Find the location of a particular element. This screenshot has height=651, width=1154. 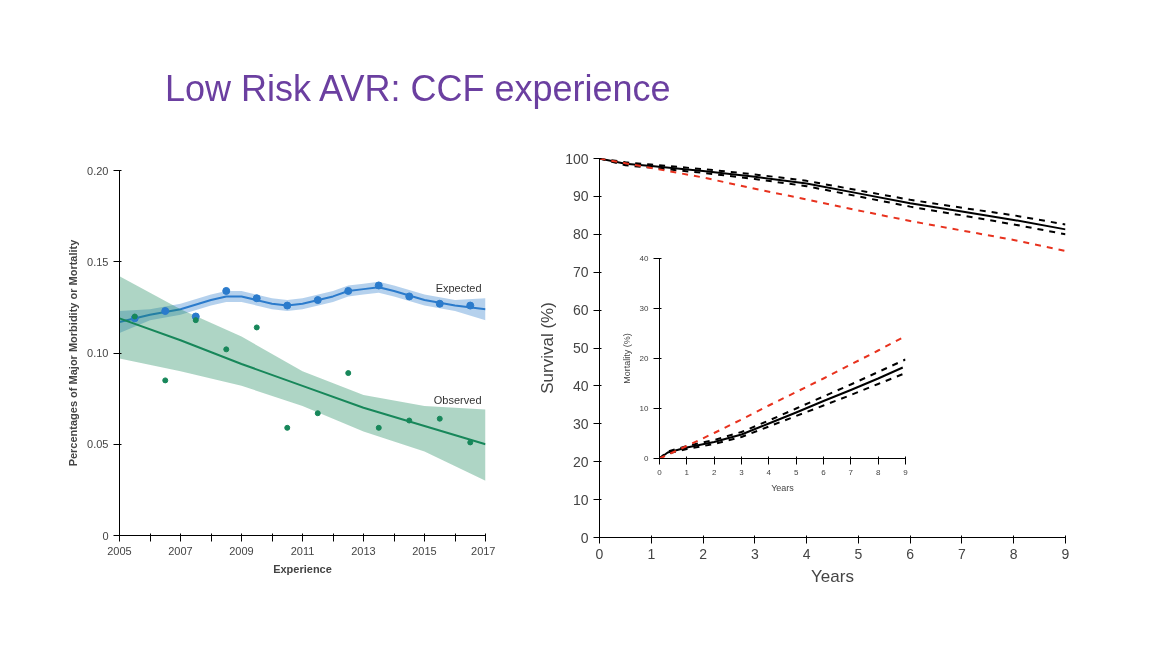

x-tick-label: 2013 is located at coordinates (363, 550).